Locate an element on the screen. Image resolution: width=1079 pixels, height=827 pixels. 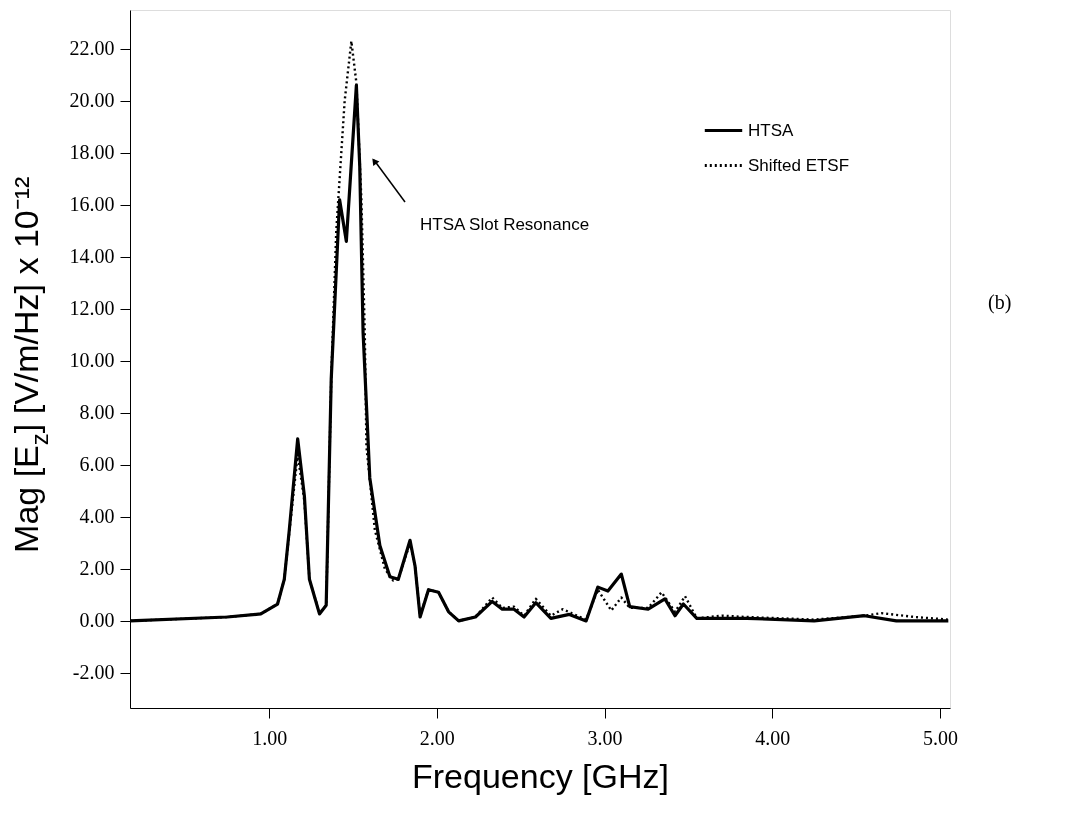
x-axis-title: Frequency [GHz] is located at coordinates (540, 775).